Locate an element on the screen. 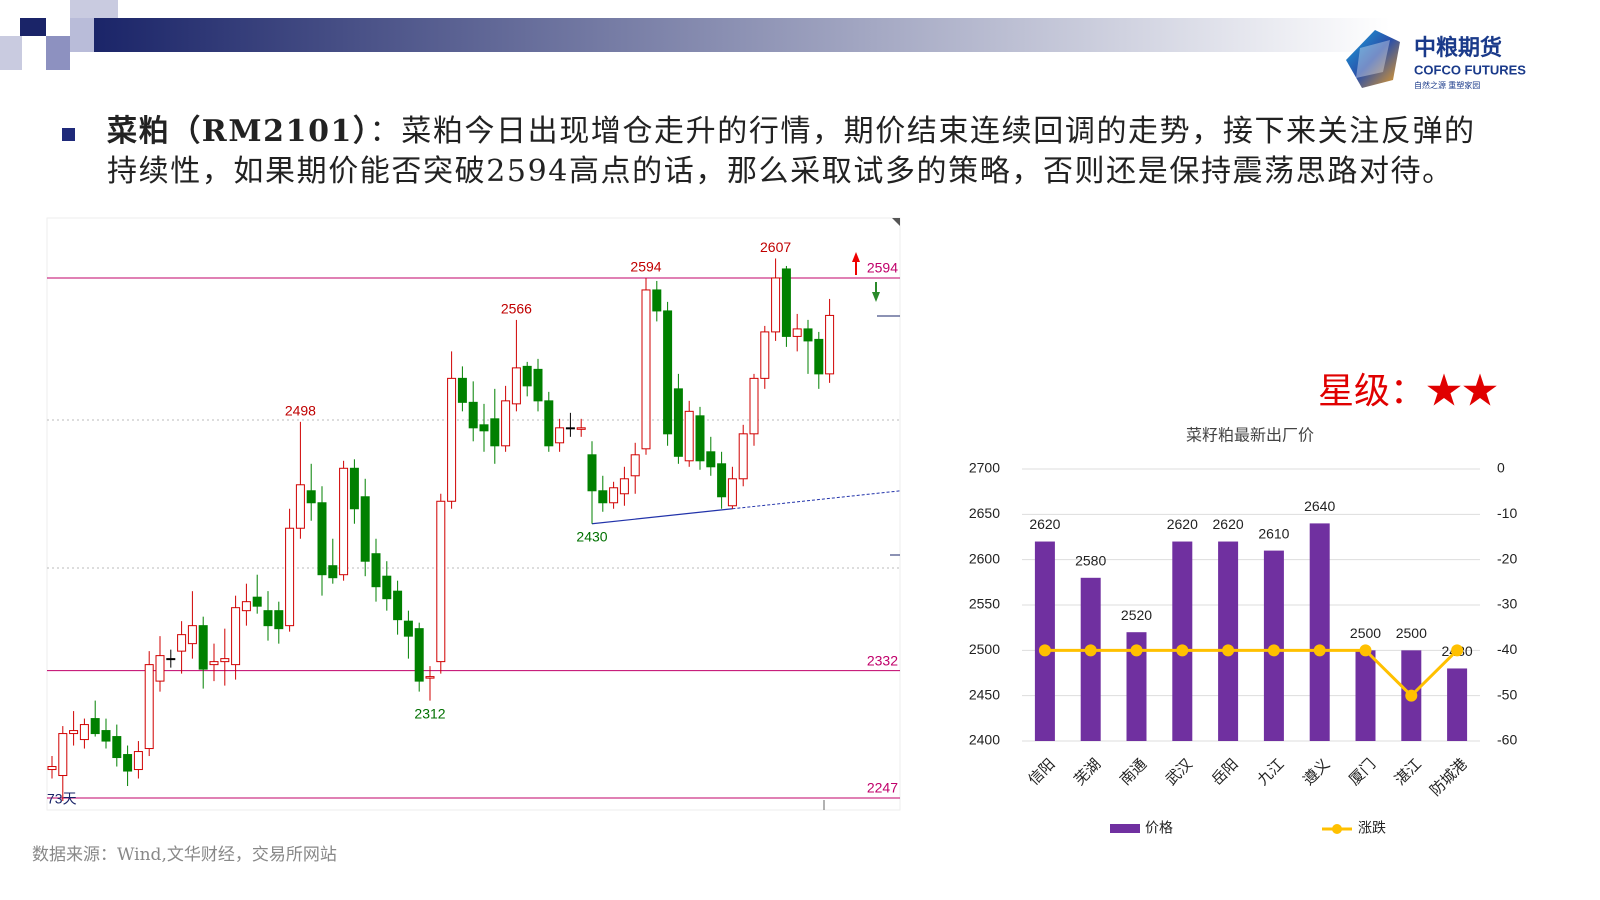  y-tick-label: 2450 is located at coordinates (984, 694).